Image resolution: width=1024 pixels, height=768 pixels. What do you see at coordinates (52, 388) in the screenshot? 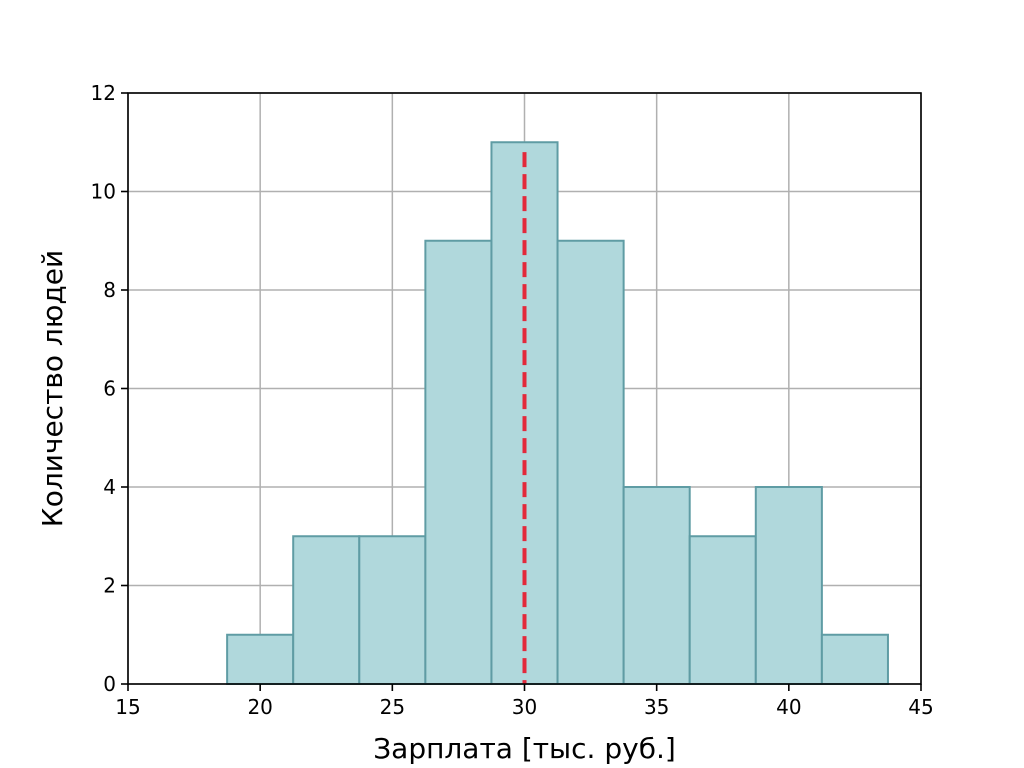
I see `y-axis-label: Количество людей` at bounding box center [52, 388].